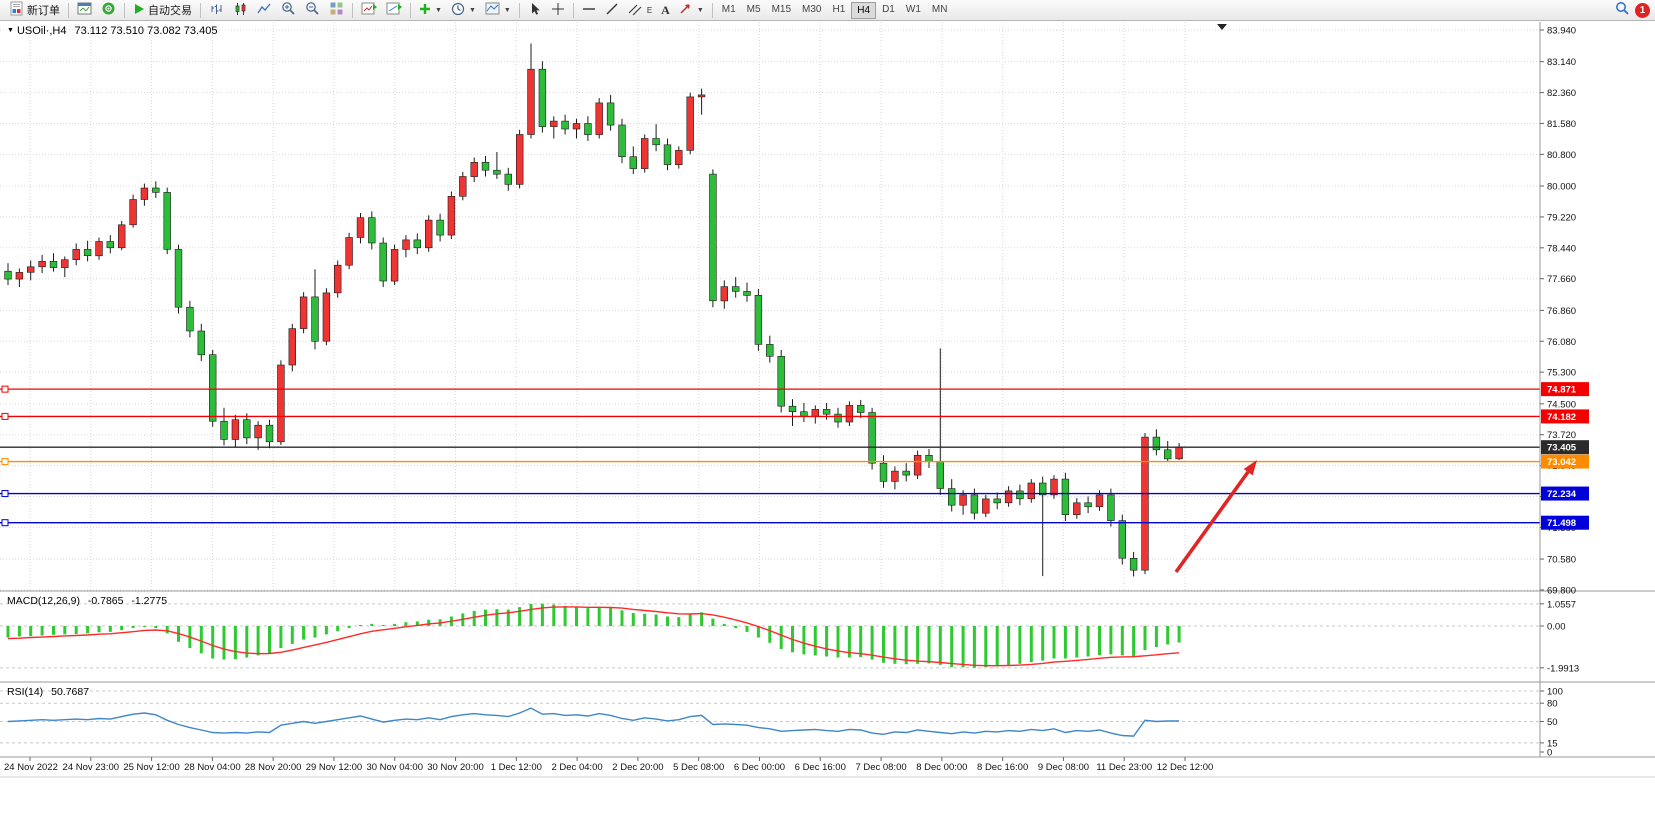 The width and height of the screenshot is (1655, 823). I want to click on svg-text: 1.0557, so click(1561, 604).